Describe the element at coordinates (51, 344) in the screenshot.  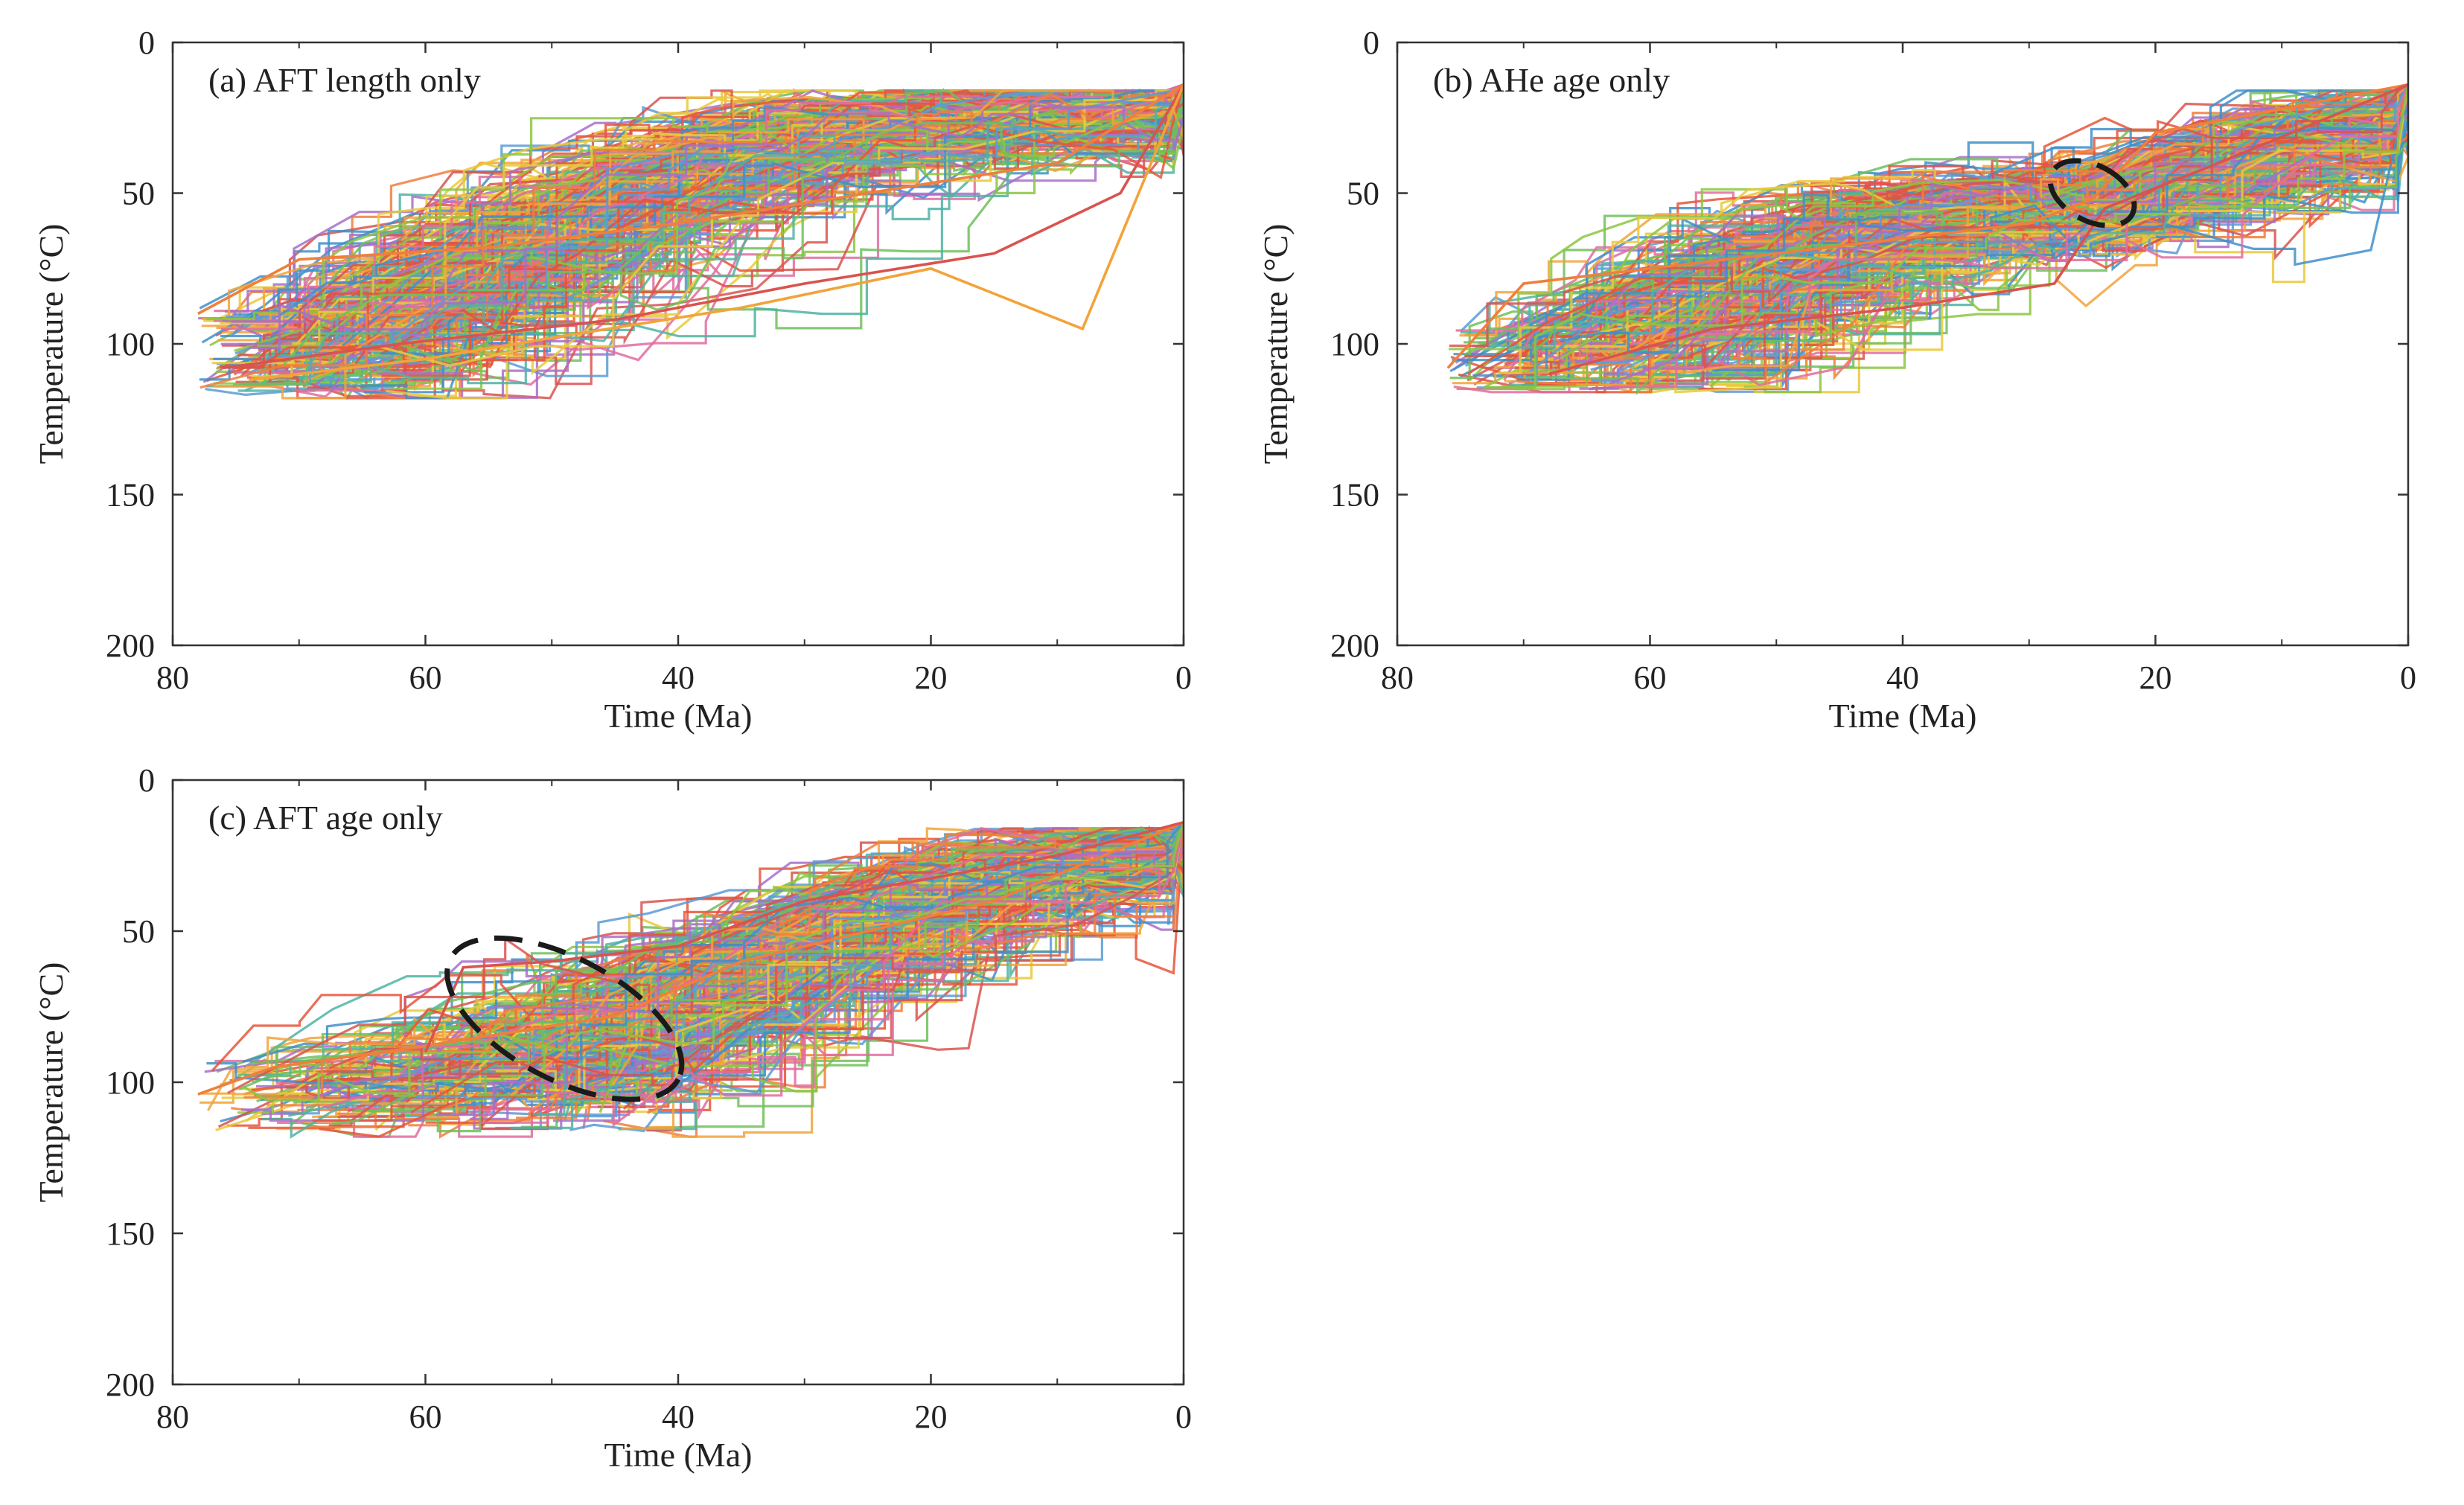
I see `panel-a-y-axis-title: Temperature (°C)` at that location.